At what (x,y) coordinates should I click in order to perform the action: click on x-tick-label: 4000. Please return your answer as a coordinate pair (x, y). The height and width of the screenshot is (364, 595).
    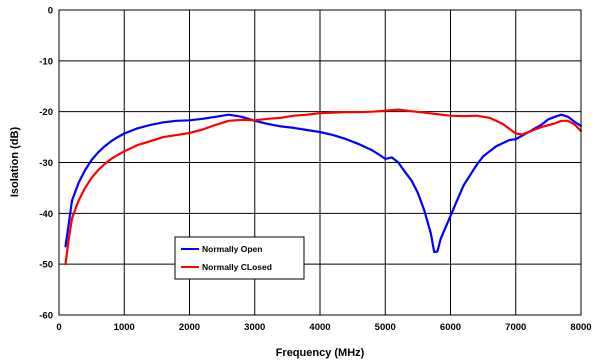
    Looking at the image, I should click on (319, 327).